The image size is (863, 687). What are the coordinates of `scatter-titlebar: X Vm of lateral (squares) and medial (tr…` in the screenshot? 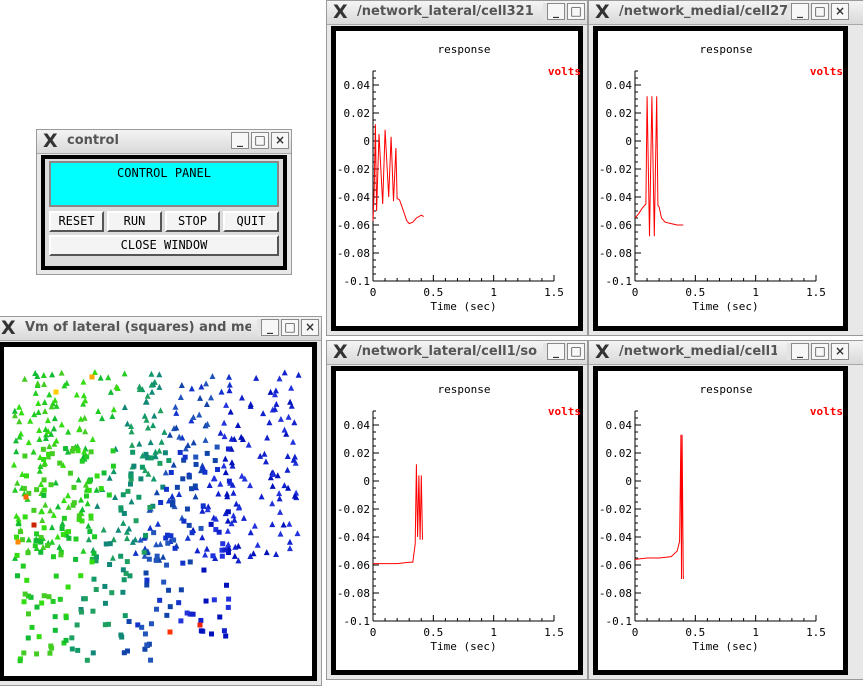 It's located at (160, 329).